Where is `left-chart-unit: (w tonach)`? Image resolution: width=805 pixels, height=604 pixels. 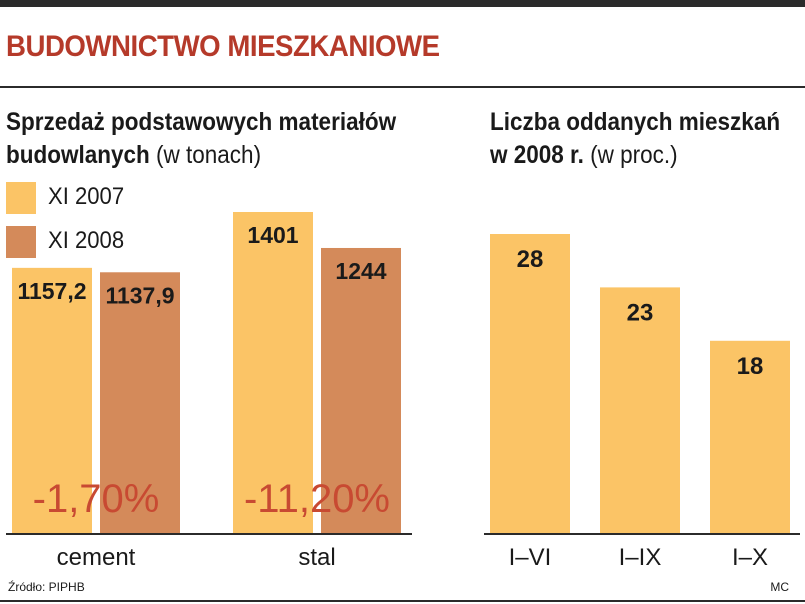
left-chart-unit: (w tonach) is located at coordinates (209, 155).